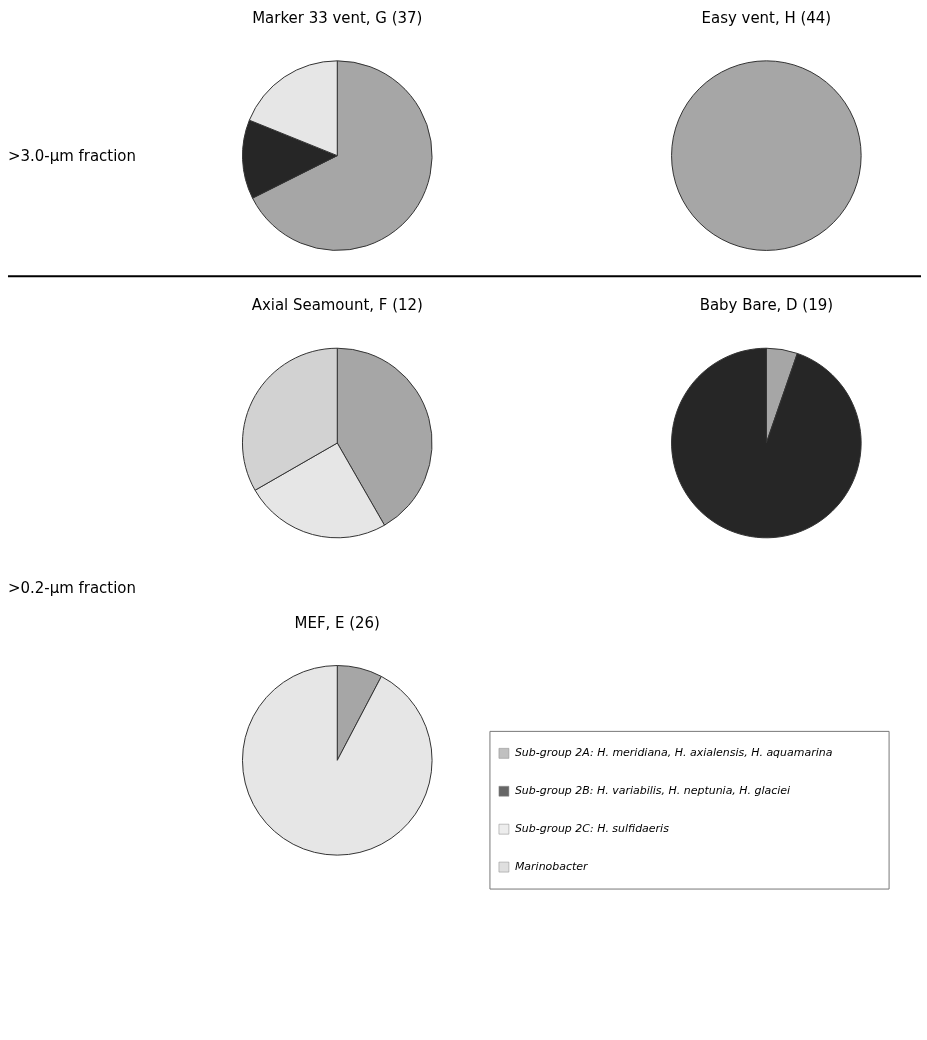 This screenshot has height=1040, width=927. What do you see at coordinates (337, 622) in the screenshot?
I see `chart-title: MEF, E (26)` at bounding box center [337, 622].